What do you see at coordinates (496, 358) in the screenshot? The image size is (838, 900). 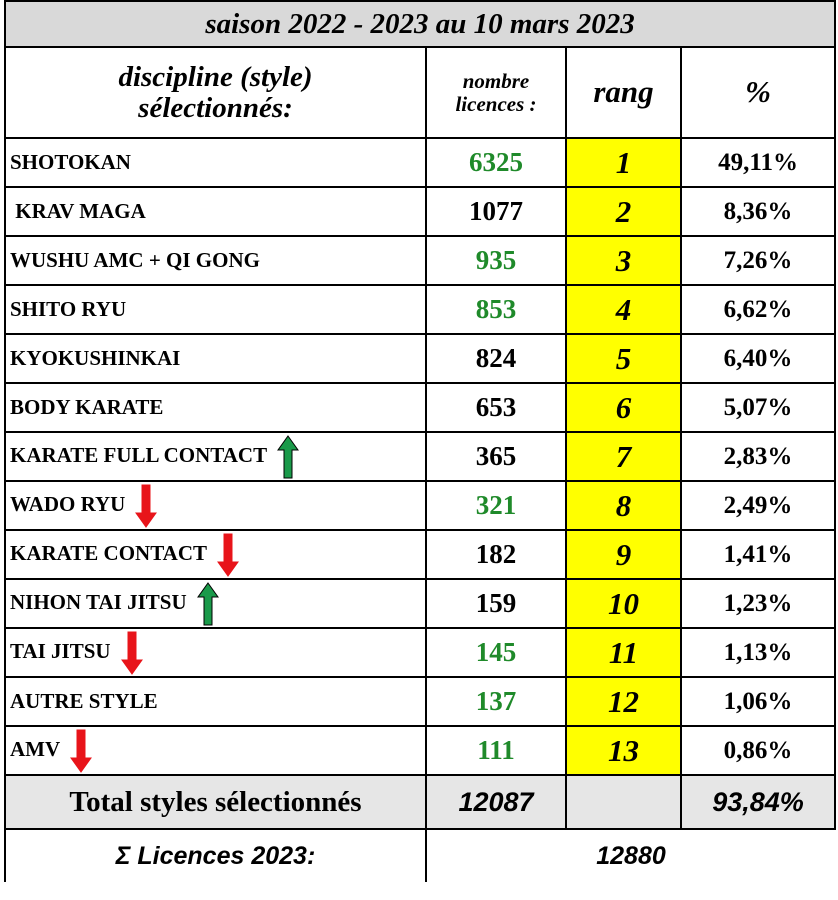 I see `licences: 824` at bounding box center [496, 358].